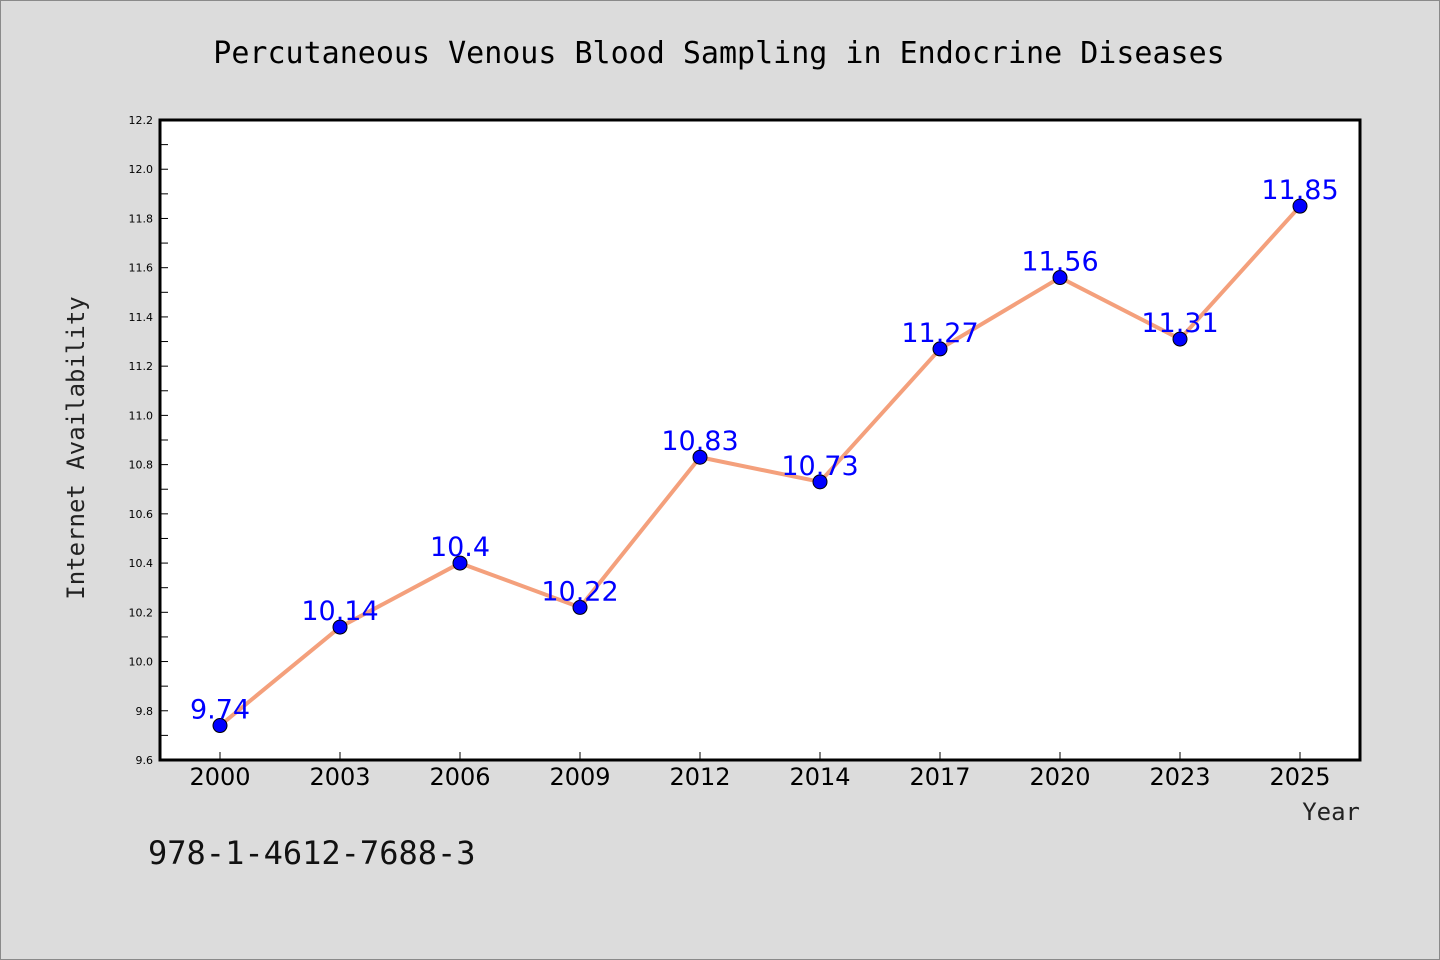  Describe the element at coordinates (312, 853) in the screenshot. I see `footer-isbn: 978-1-4612-7688-3` at that location.